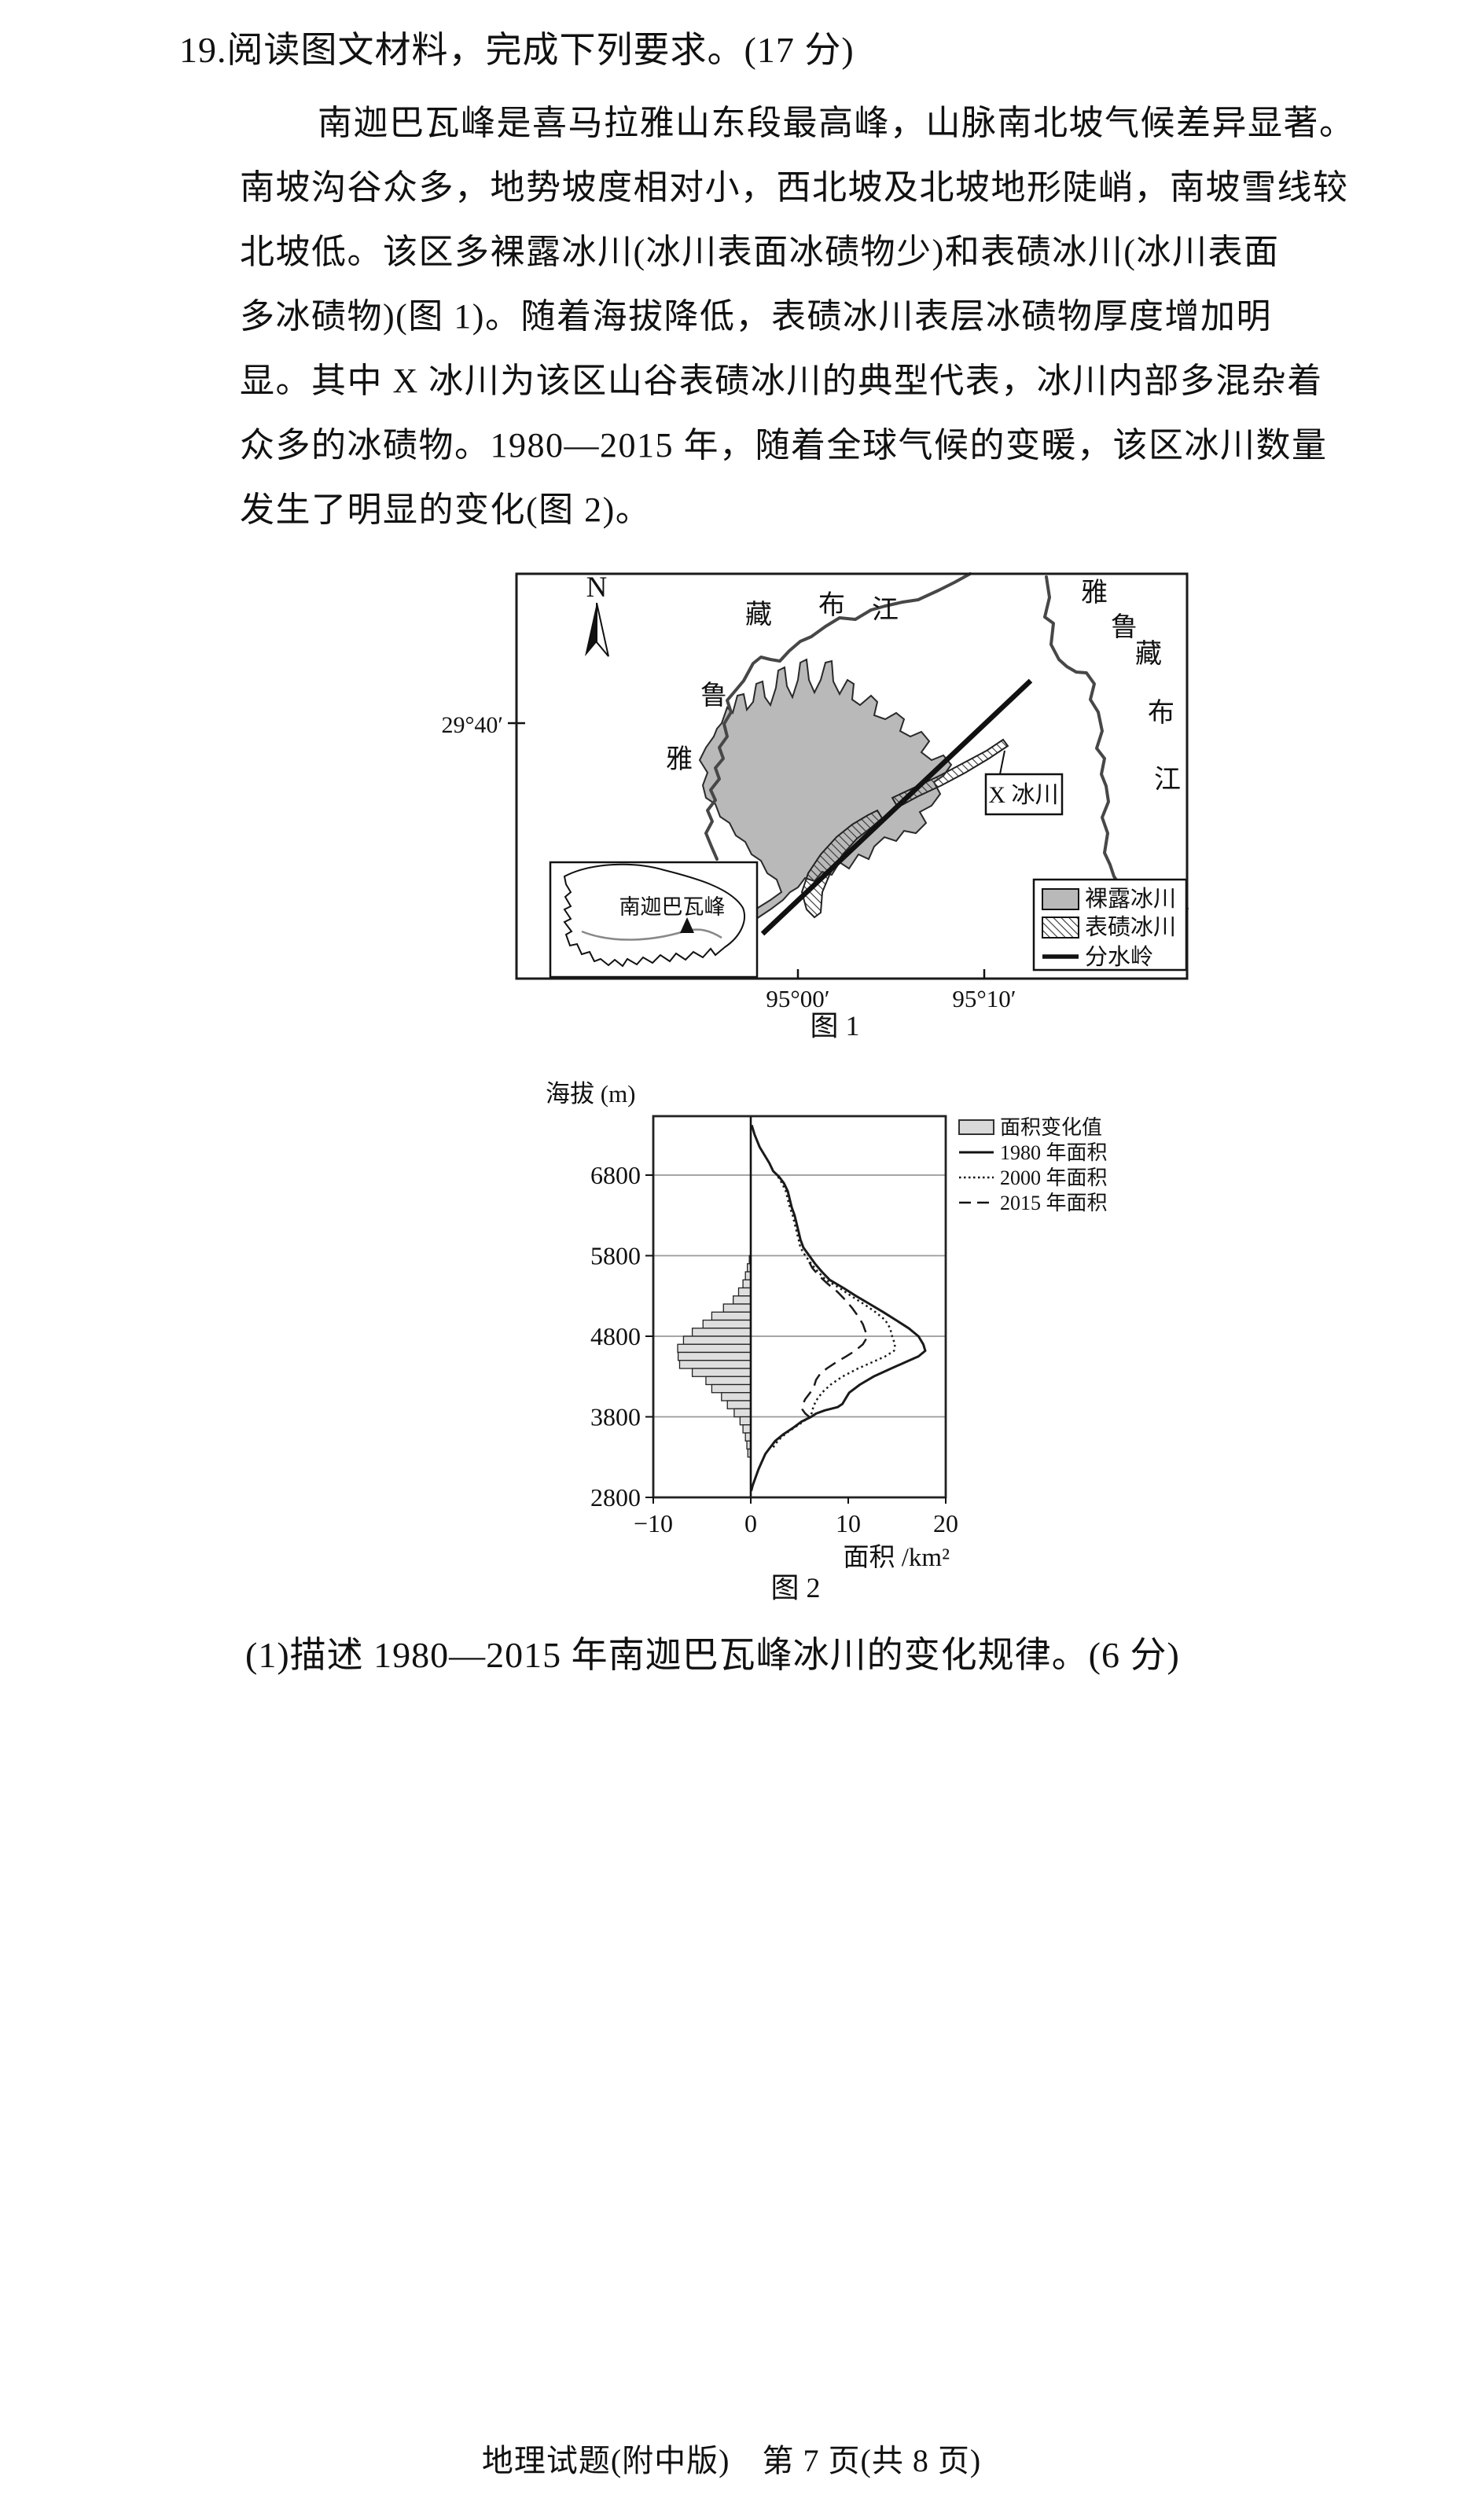  Describe the element at coordinates (1130, 899) in the screenshot. I see `legend-label-bare: 裸露冰川` at that location.